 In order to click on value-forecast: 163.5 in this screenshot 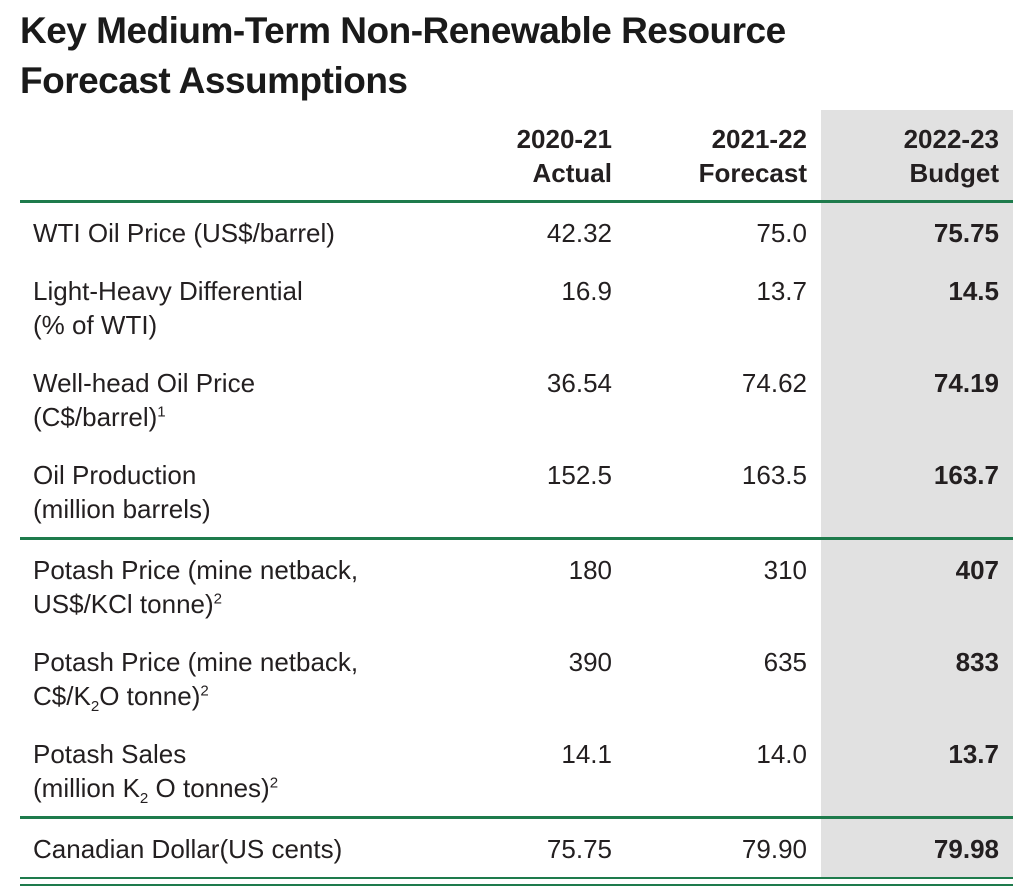, I will do `click(723, 492)`.